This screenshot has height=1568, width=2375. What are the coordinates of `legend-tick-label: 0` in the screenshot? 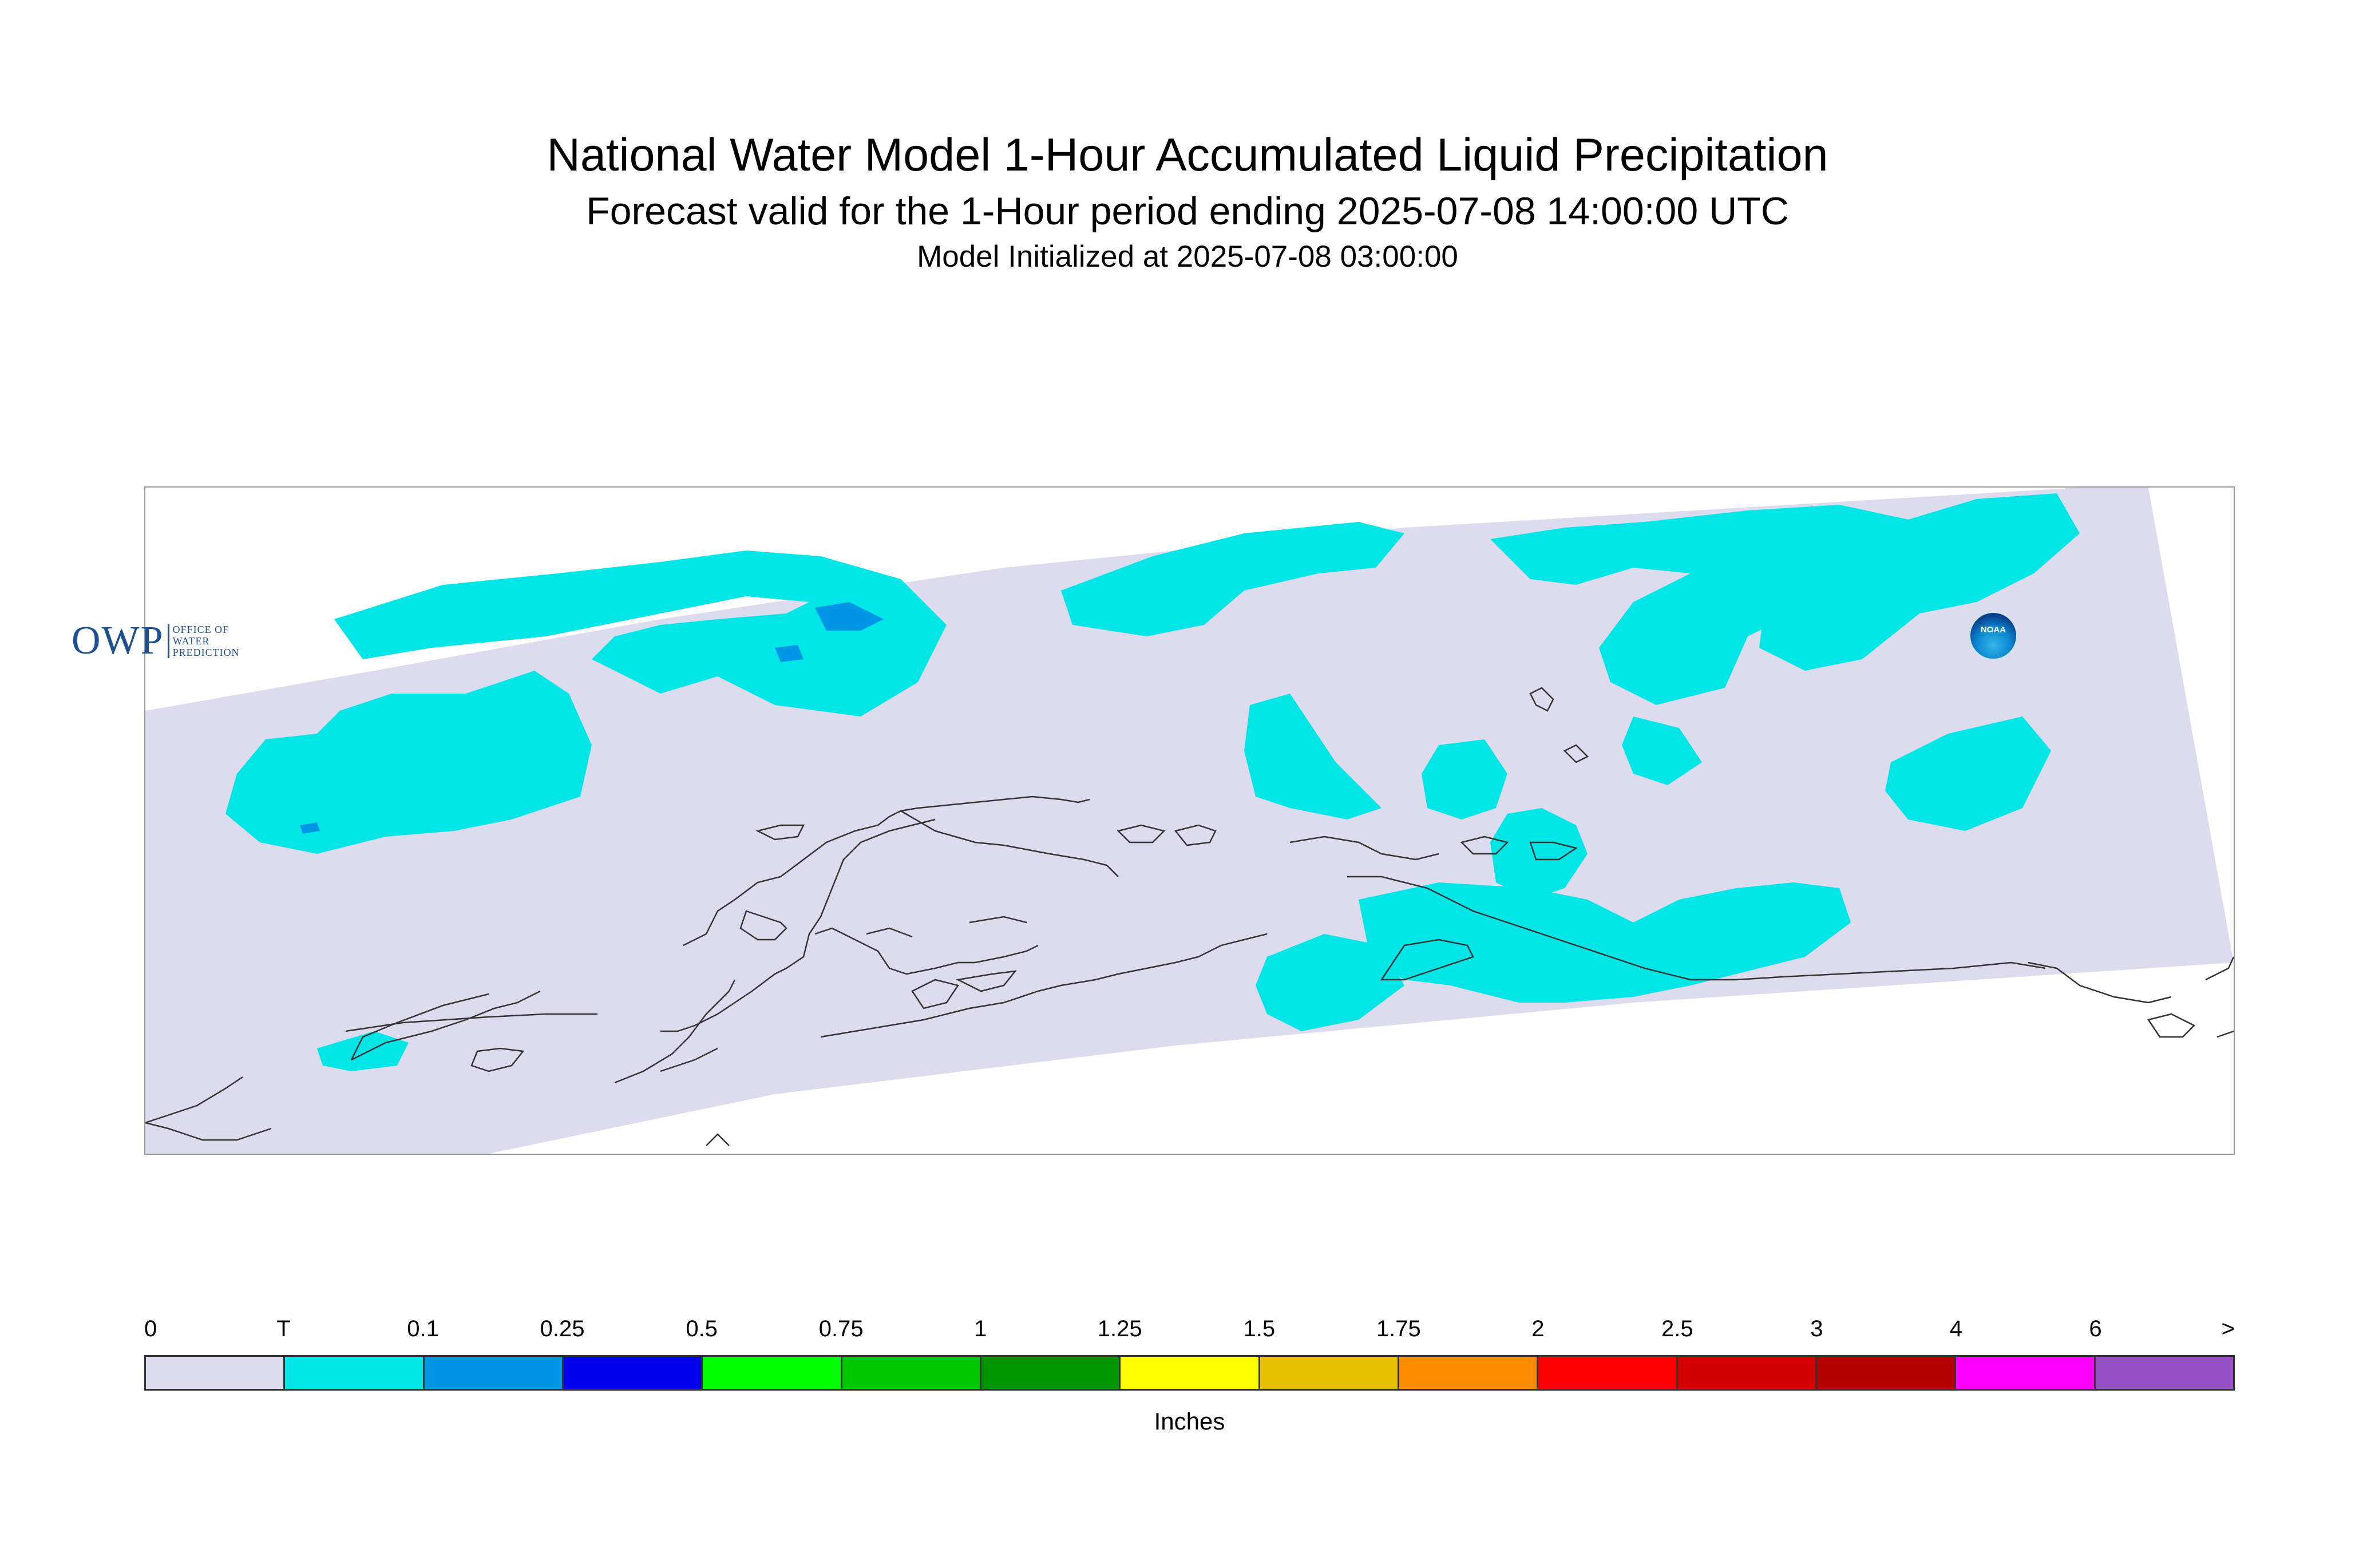 It's located at (151, 1328).